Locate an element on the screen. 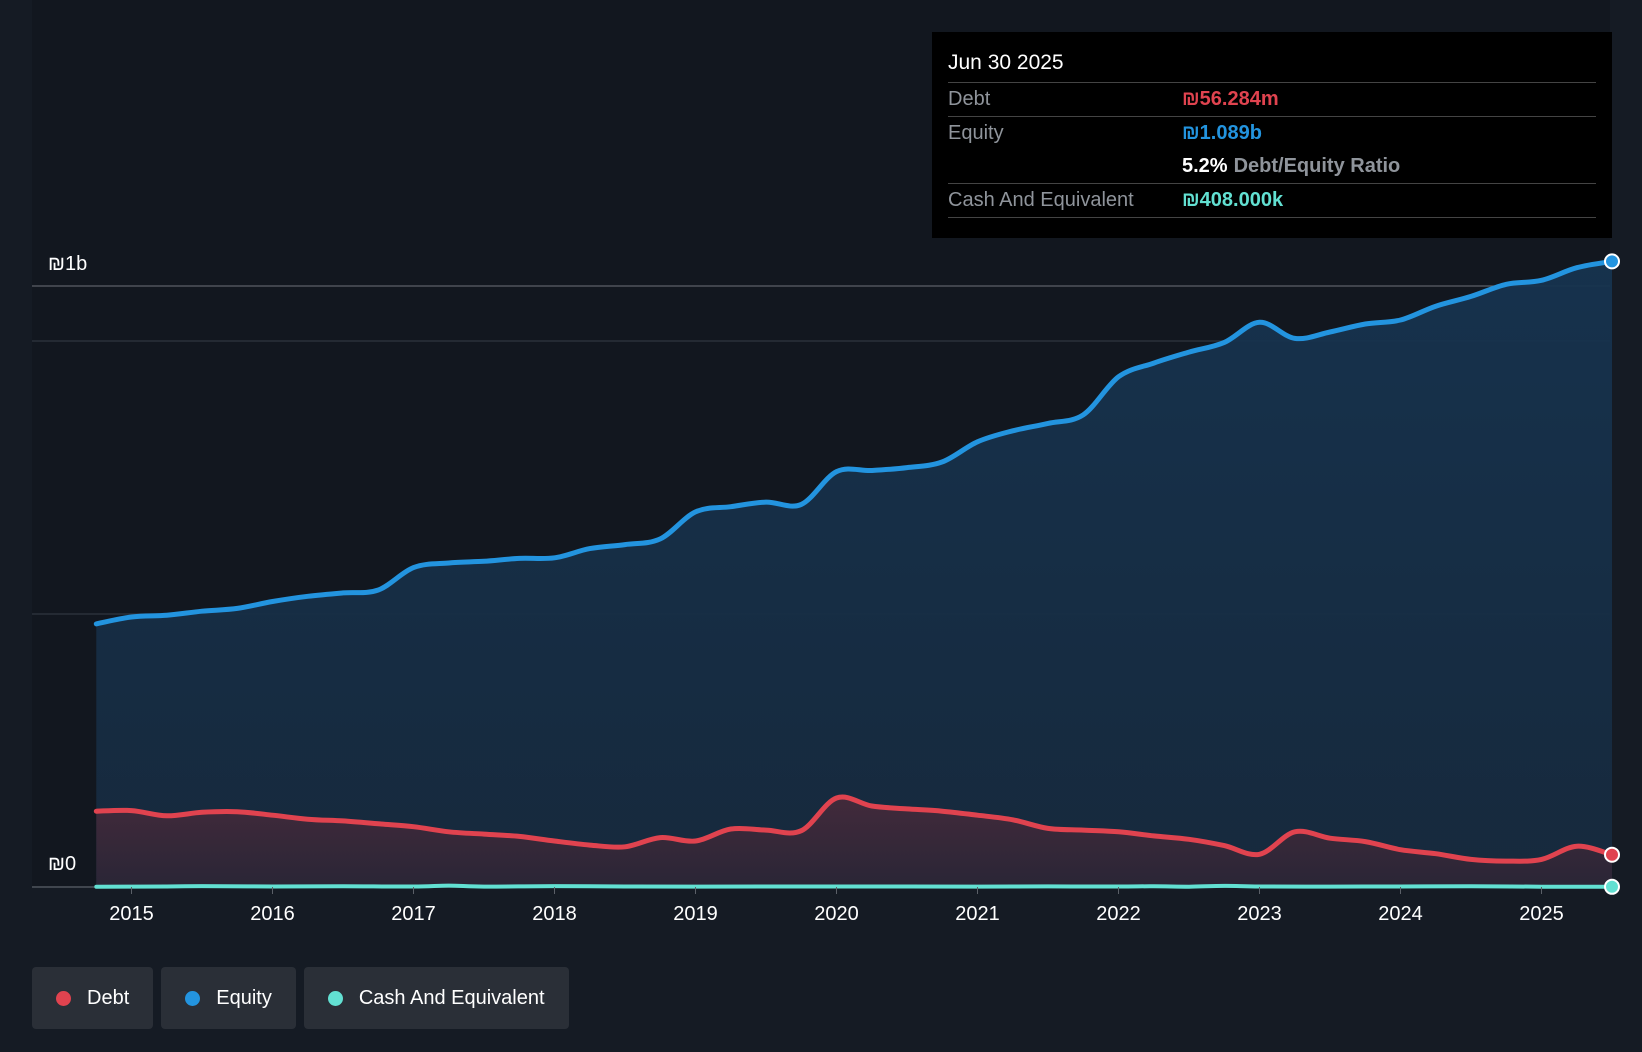 Image resolution: width=1642 pixels, height=1052 pixels. legend-item-debt: Debt is located at coordinates (93, 998).